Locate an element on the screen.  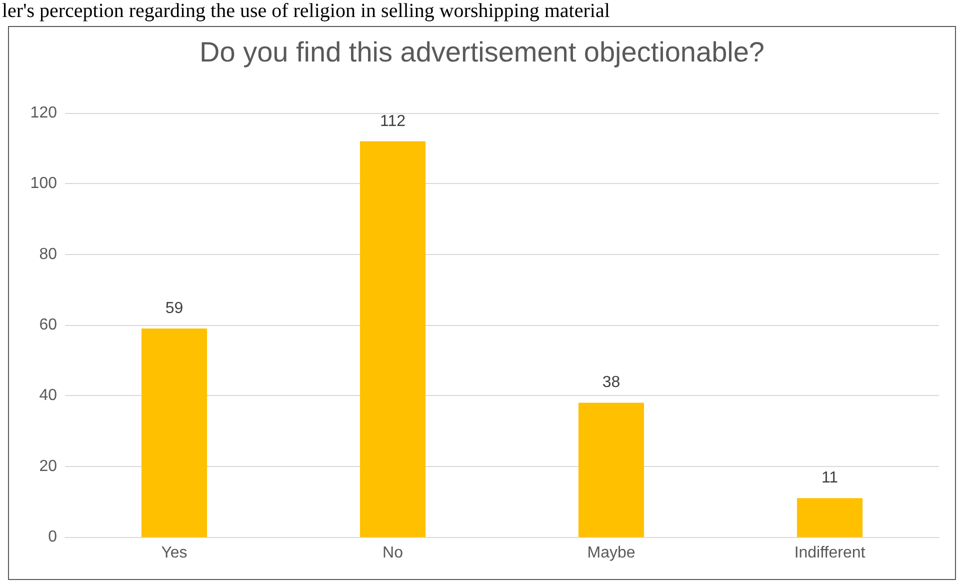
chart-title: Do you find this advertisement objectionable? is located at coordinates (482, 52).